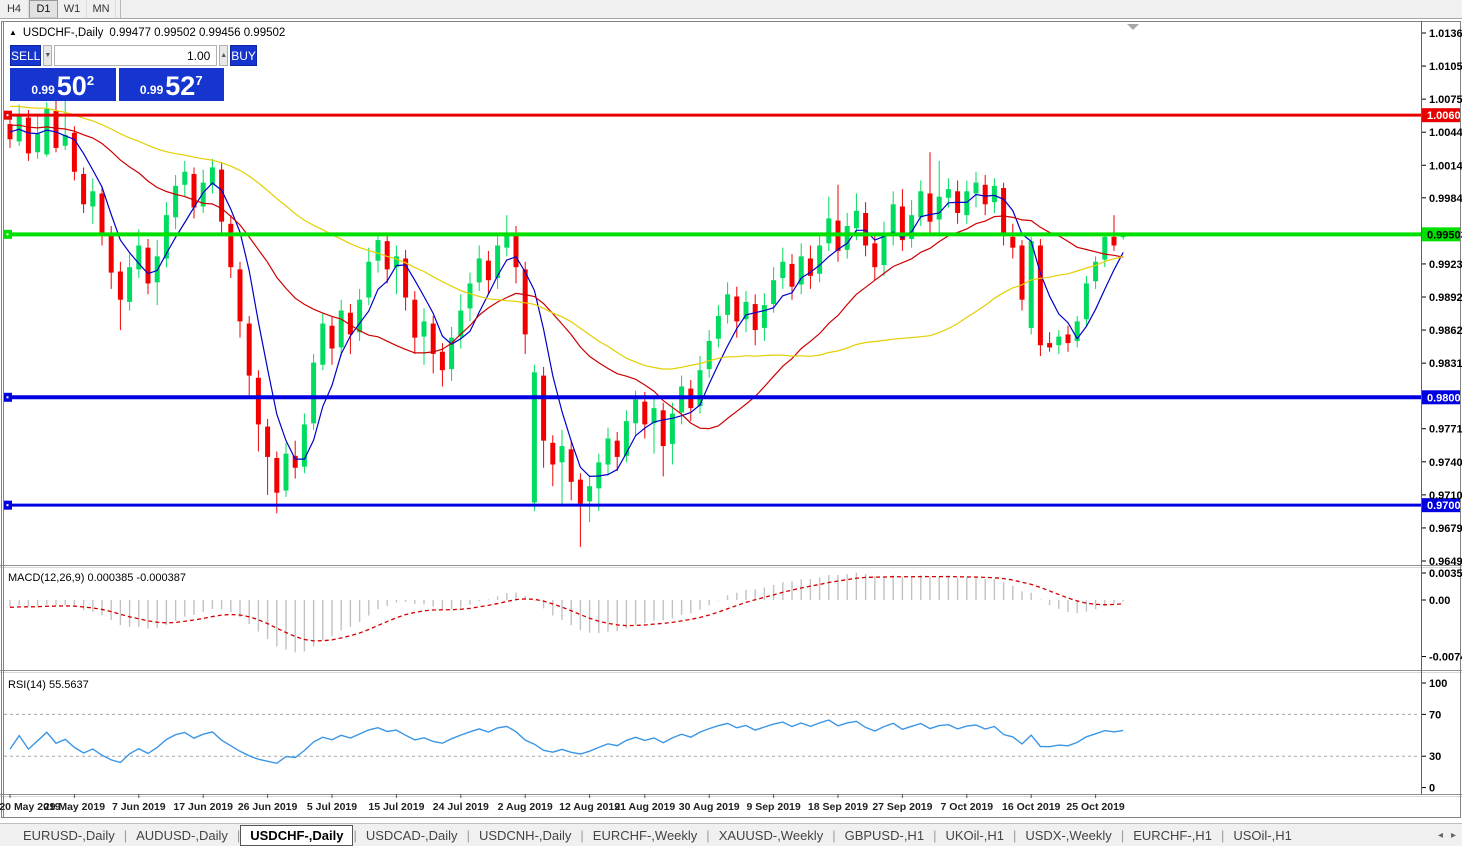 This screenshot has width=1462, height=846. I want to click on macd-axis: 0.003574 0.00 -0.00749, so click(1442, 616).